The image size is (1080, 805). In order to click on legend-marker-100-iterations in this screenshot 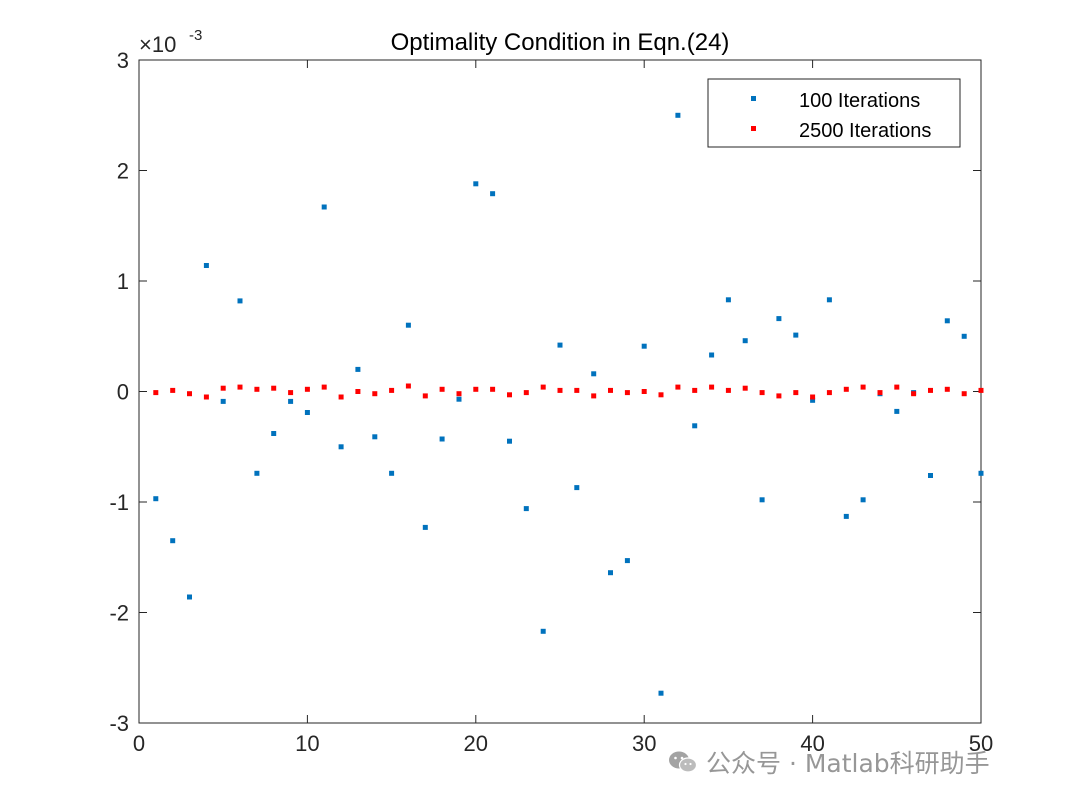, I will do `click(753, 98)`.